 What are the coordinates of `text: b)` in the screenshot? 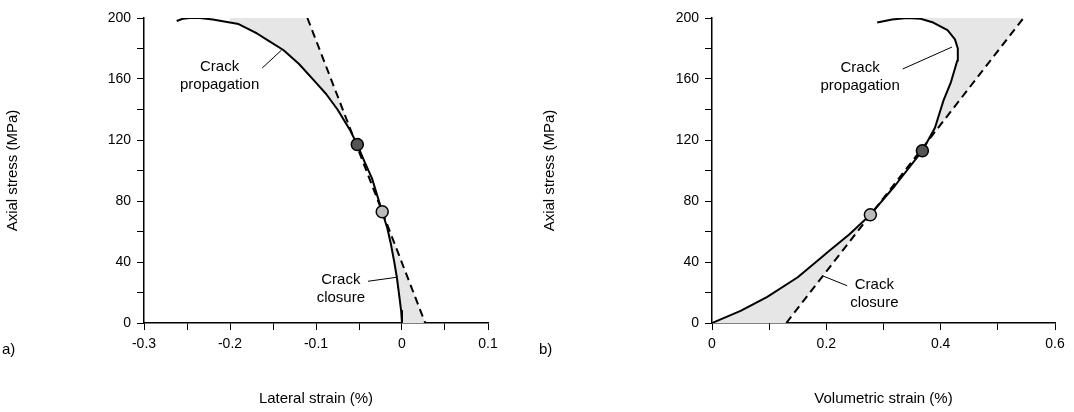 It's located at (546, 349).